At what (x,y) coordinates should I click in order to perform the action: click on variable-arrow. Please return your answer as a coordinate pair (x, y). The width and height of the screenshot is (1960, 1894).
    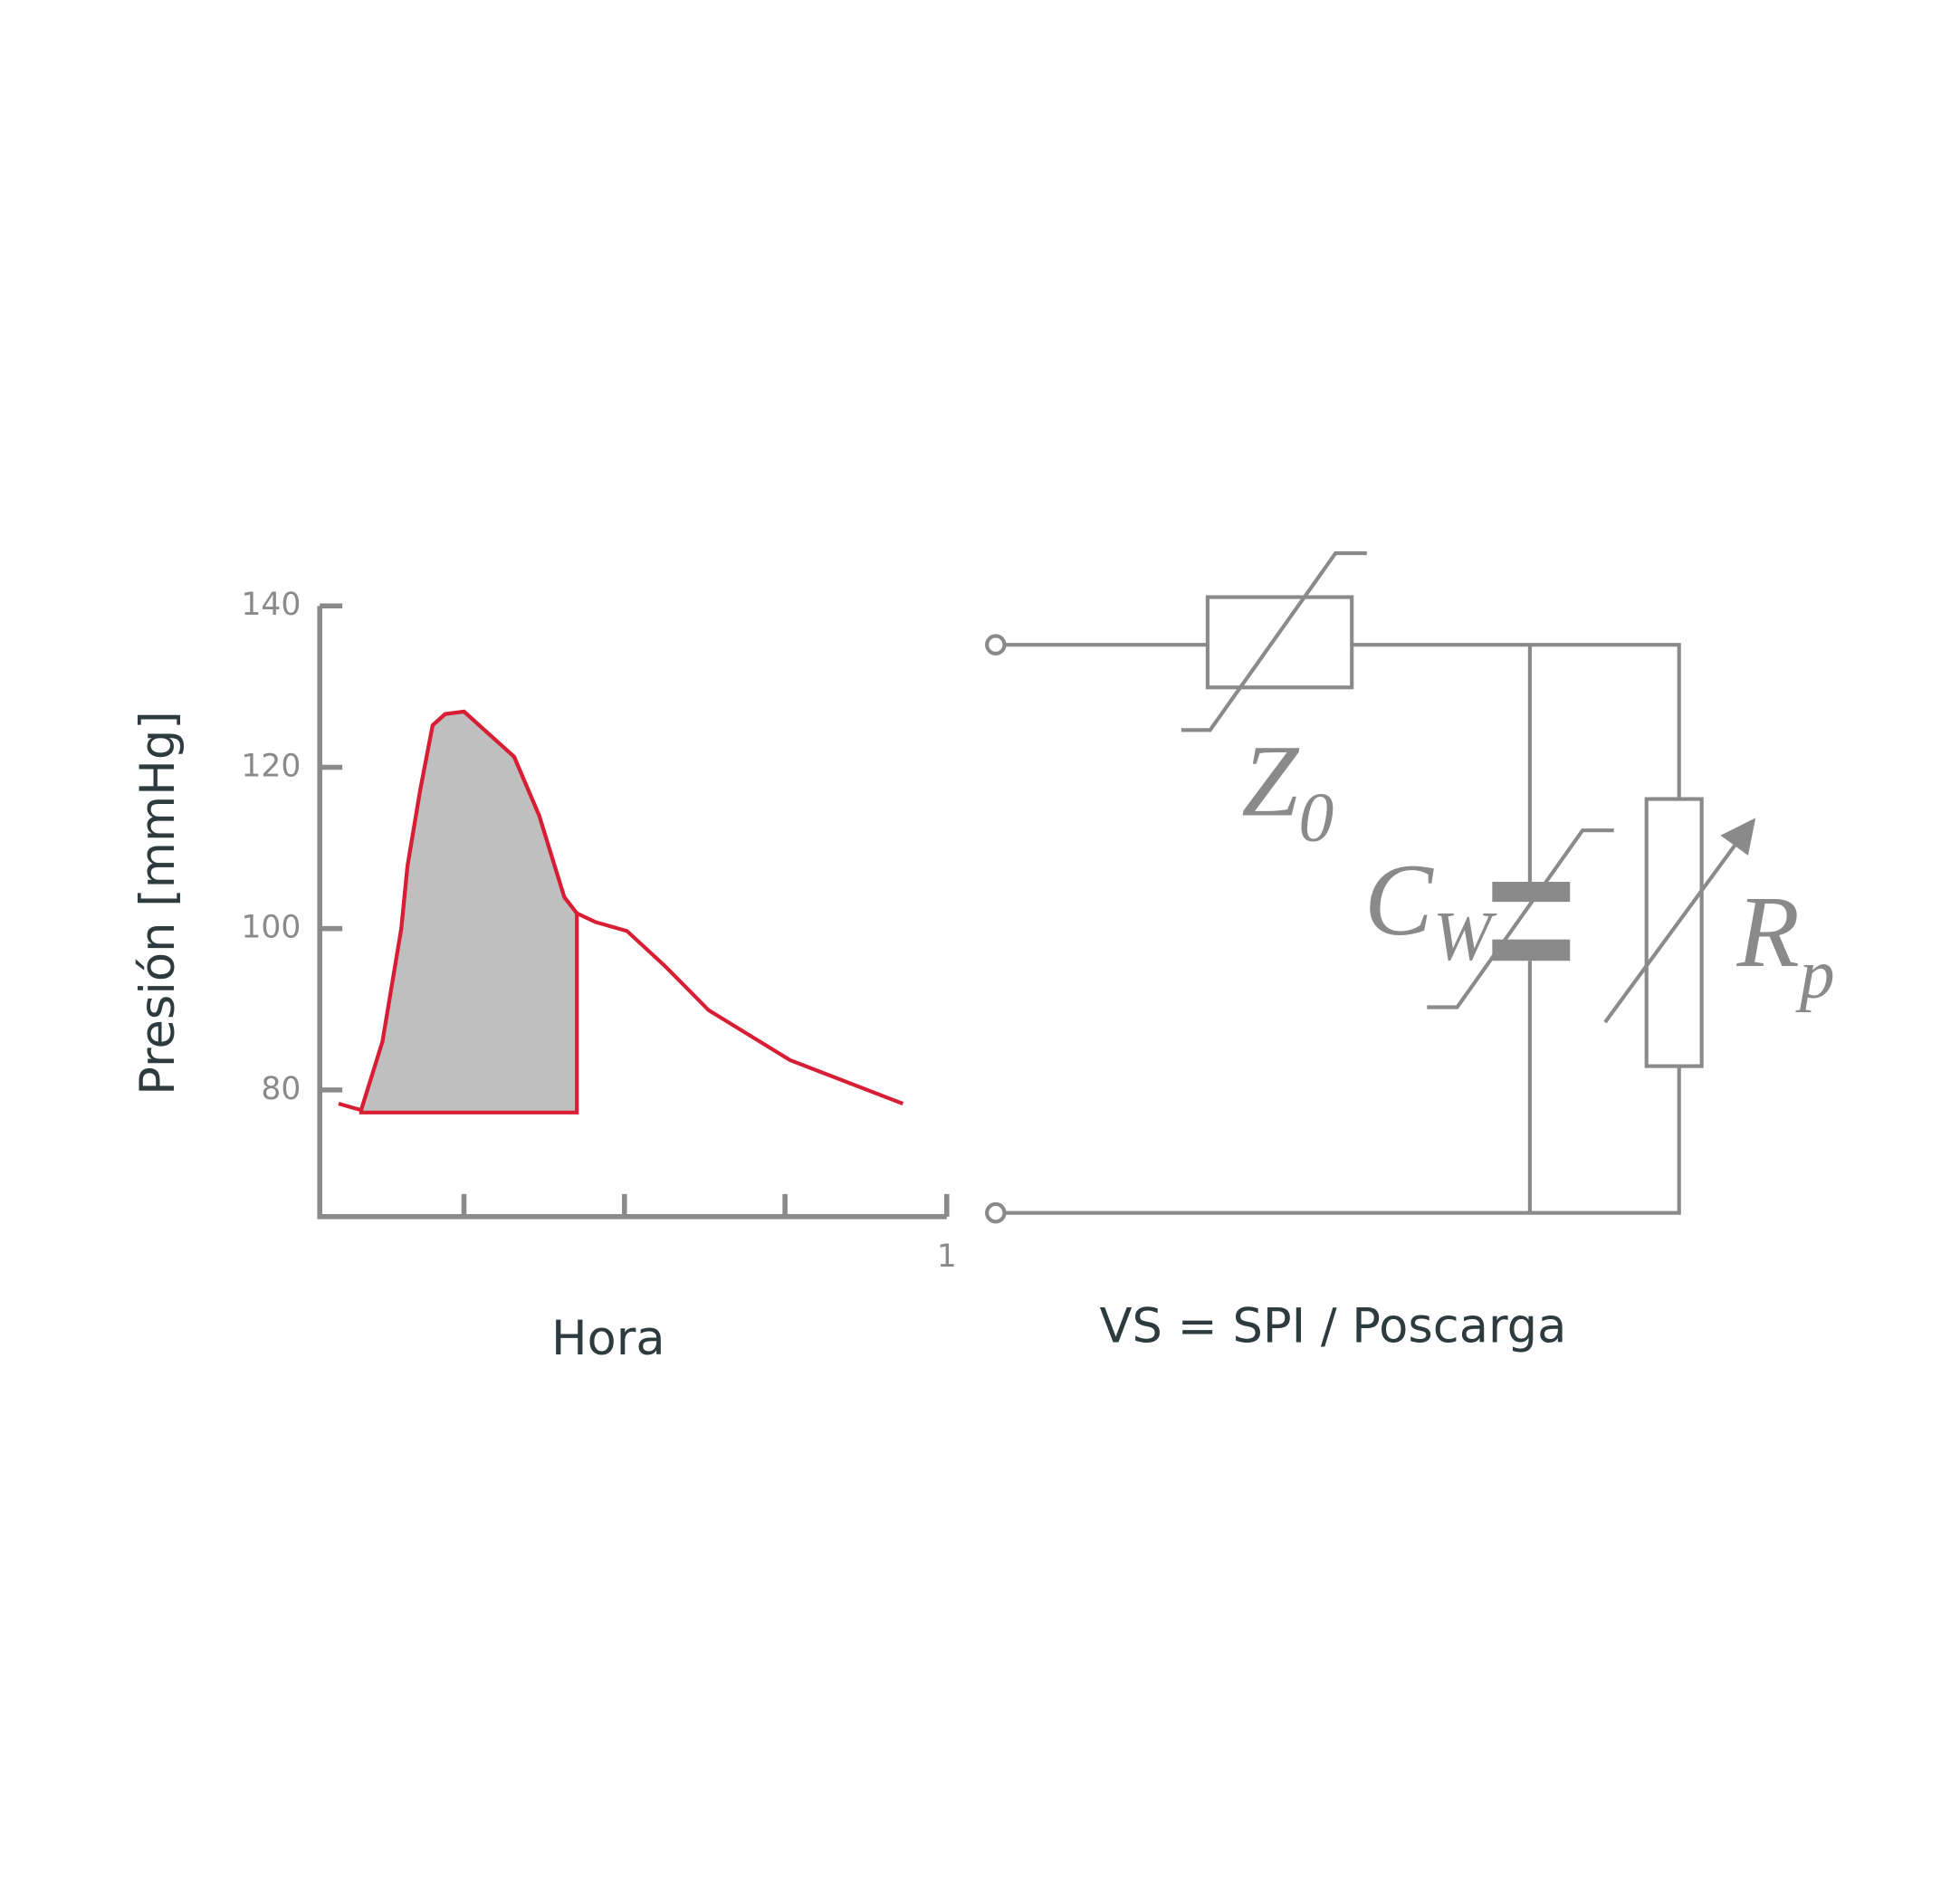
    Looking at the image, I should click on (1674, 928).